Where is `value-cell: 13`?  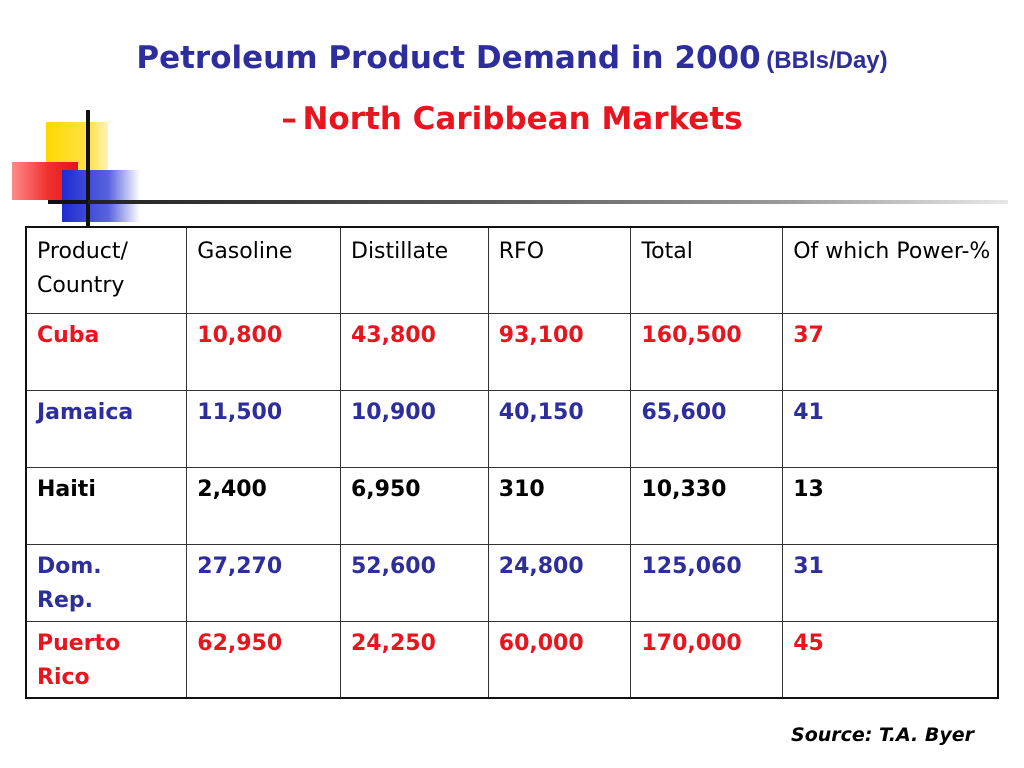 value-cell: 13 is located at coordinates (890, 505).